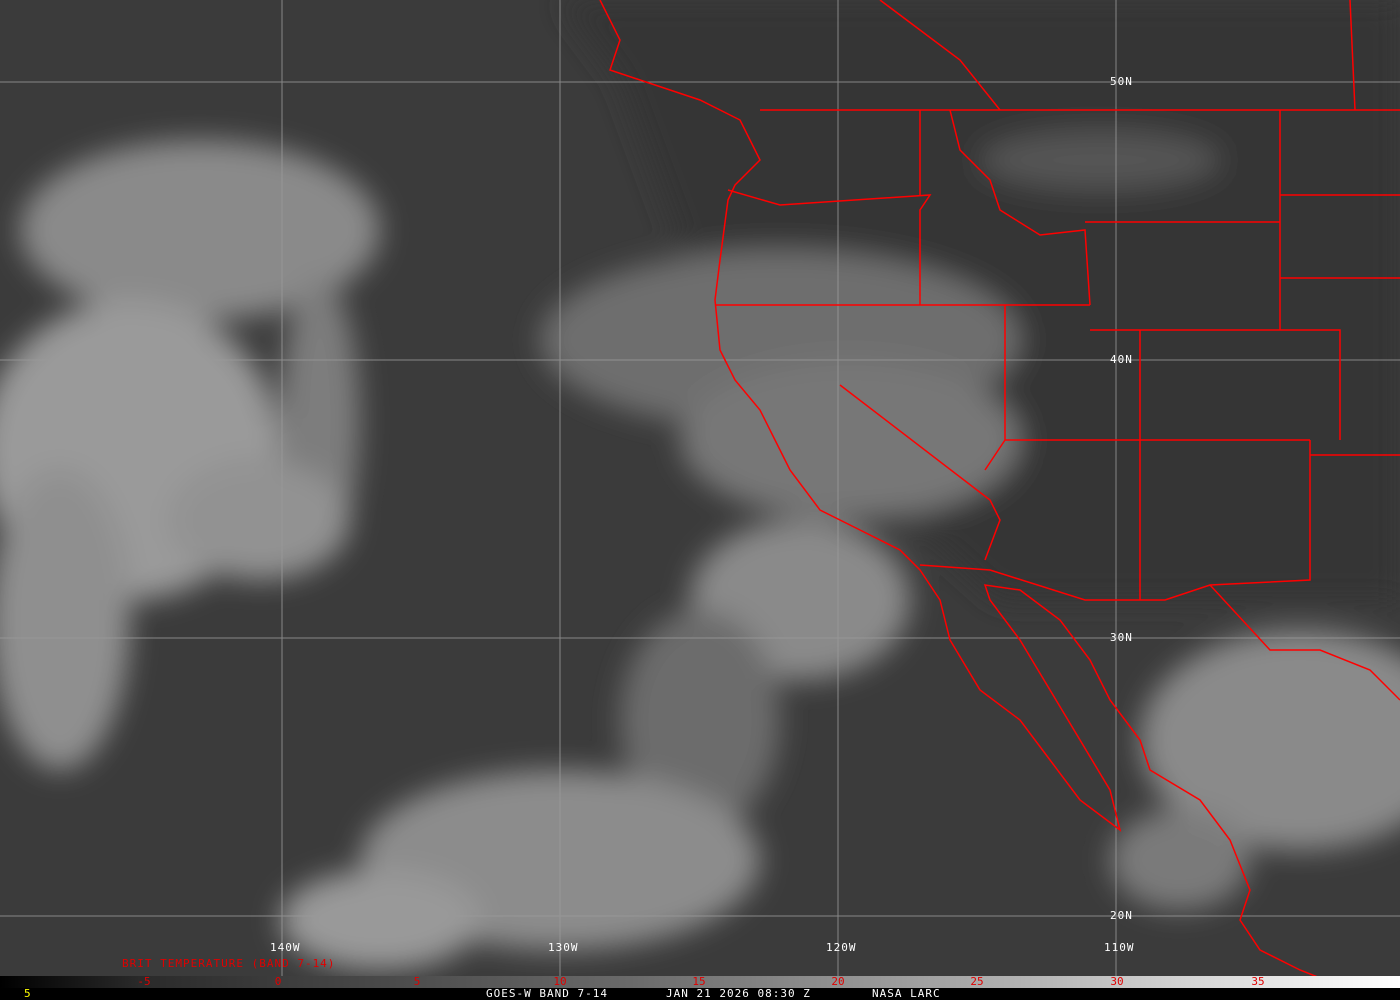 The height and width of the screenshot is (1000, 1400). Describe the element at coordinates (841, 947) in the screenshot. I see `lon-label-120w: 120W` at that location.